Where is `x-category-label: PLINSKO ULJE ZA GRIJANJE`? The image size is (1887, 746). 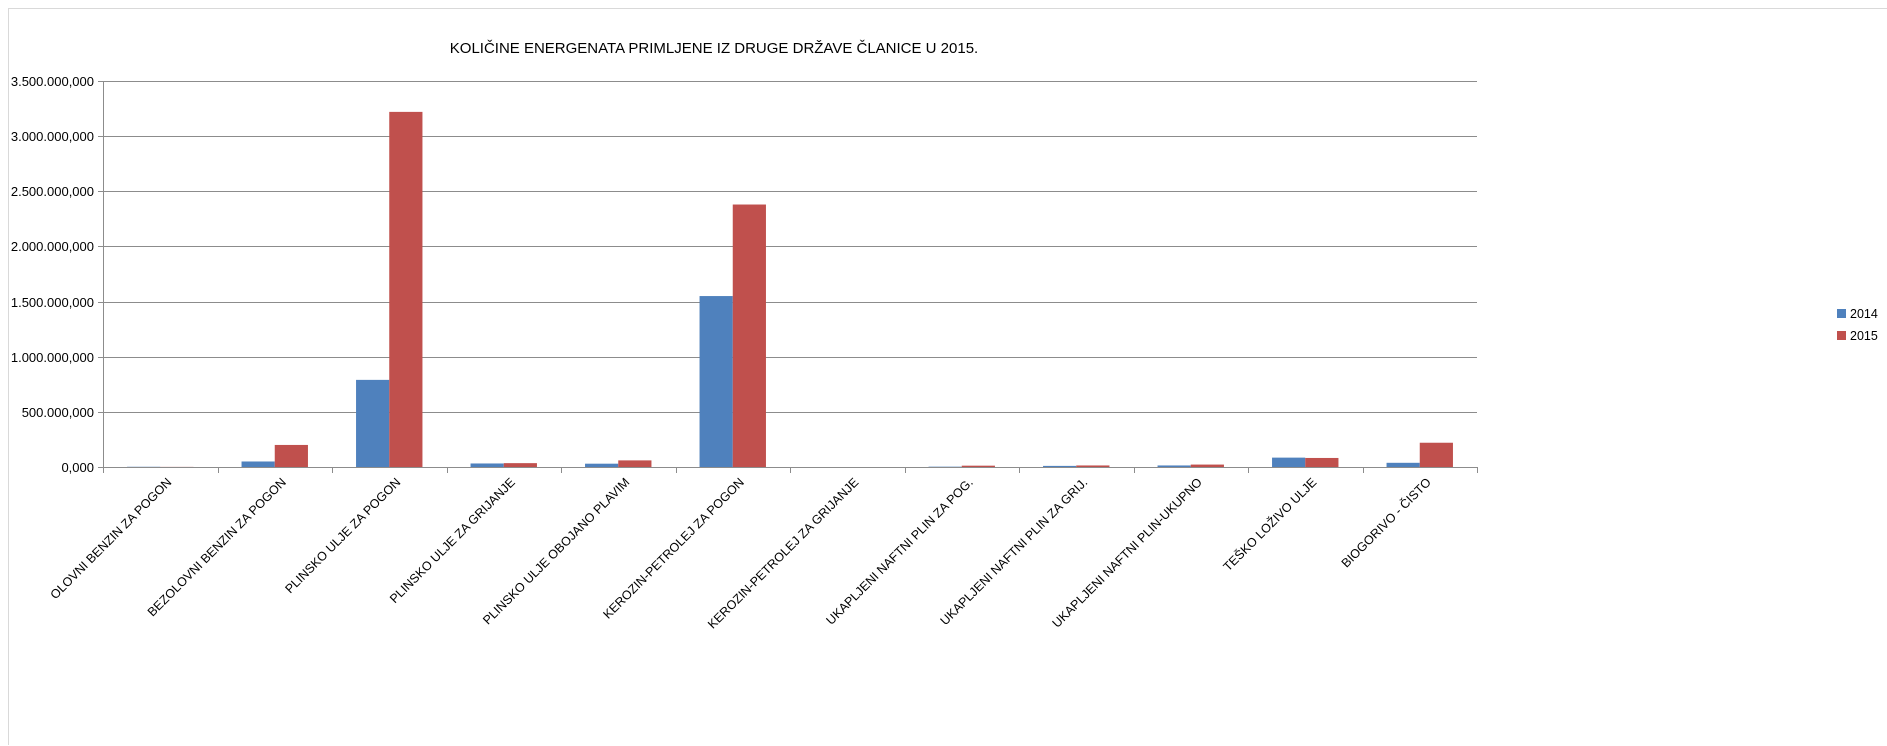 x-category-label: PLINSKO ULJE ZA GRIJANJE is located at coordinates (452, 540).